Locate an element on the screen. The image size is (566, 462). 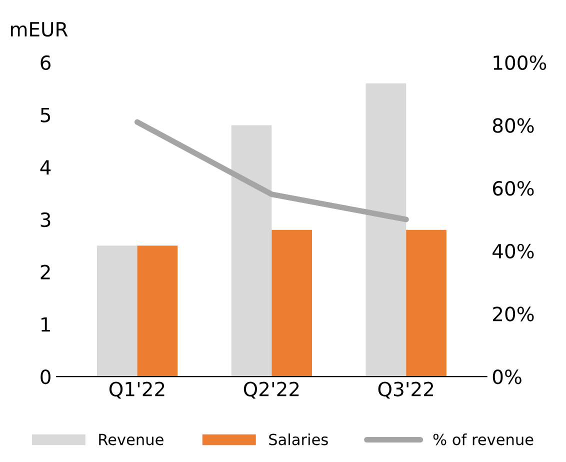
legend-label: Revenue is located at coordinates (131, 440).